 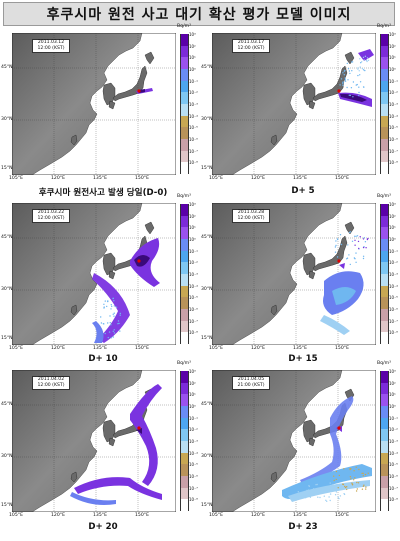 What do you see at coordinates (126, 290) in the screenshot?
I see `plume` at bounding box center [126, 290].